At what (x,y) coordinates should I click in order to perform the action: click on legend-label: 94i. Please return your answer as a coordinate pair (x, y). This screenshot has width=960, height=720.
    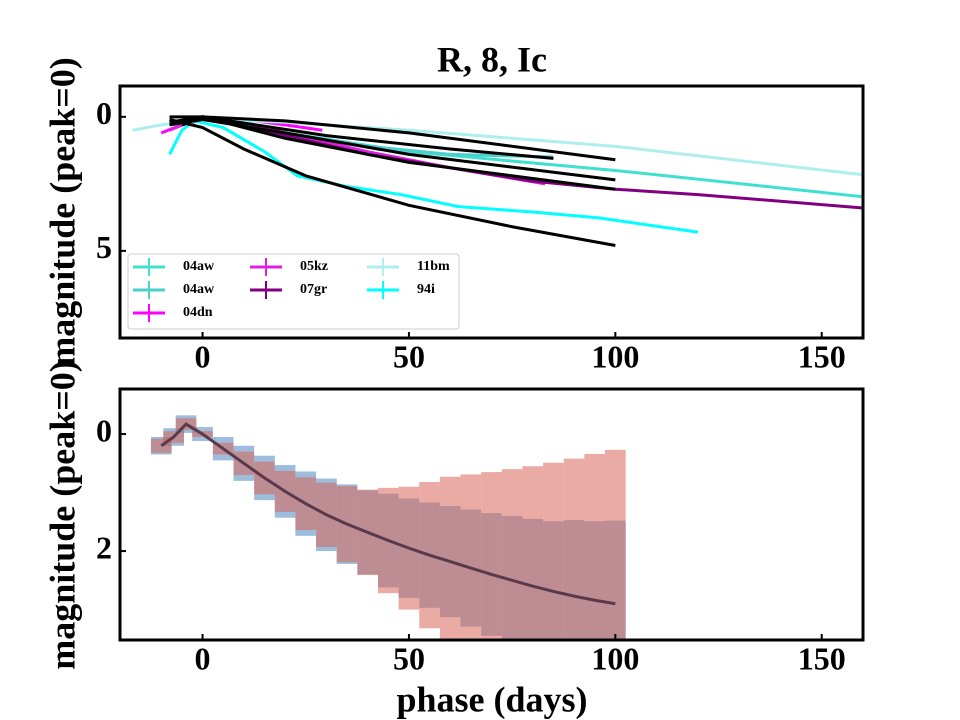
    Looking at the image, I should click on (426, 289).